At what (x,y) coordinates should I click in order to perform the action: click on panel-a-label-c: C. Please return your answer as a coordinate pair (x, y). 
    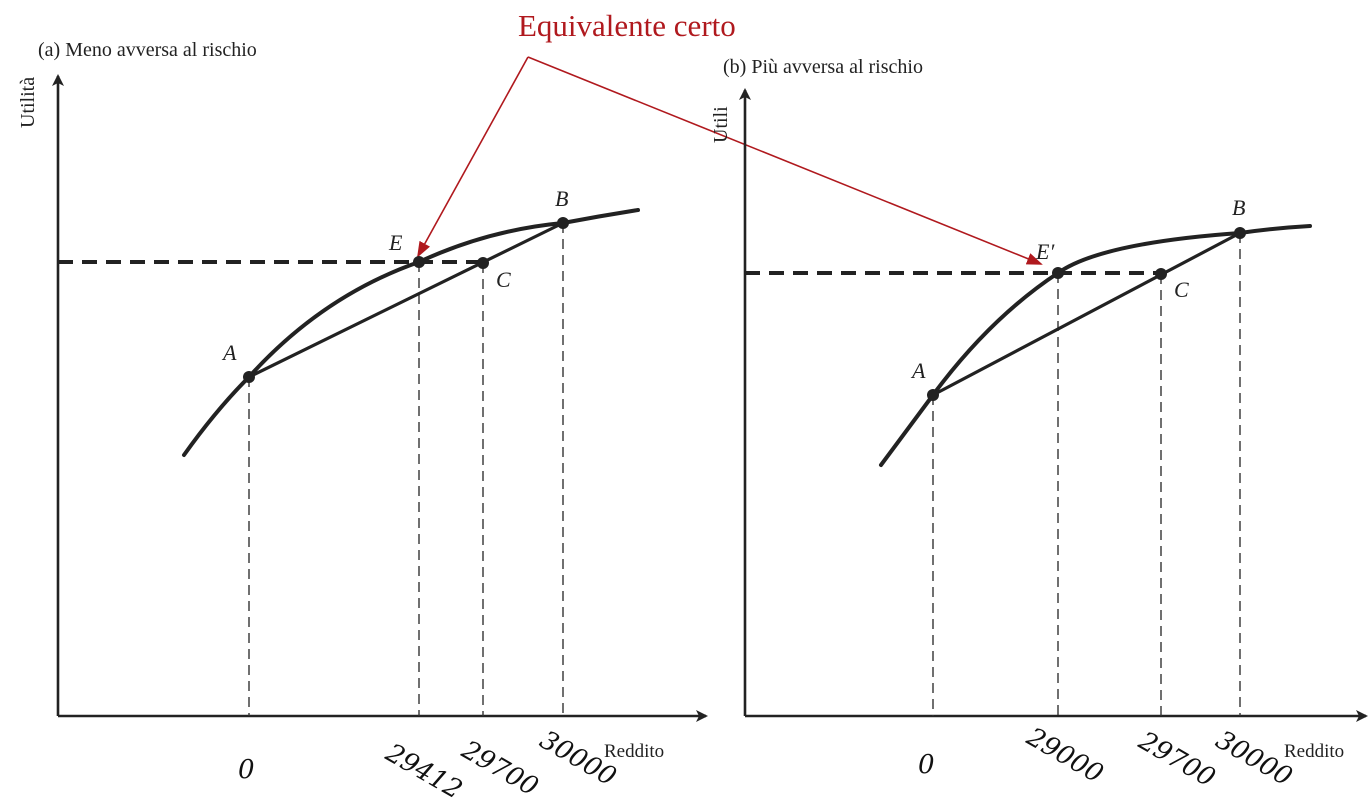
    Looking at the image, I should click on (503, 279).